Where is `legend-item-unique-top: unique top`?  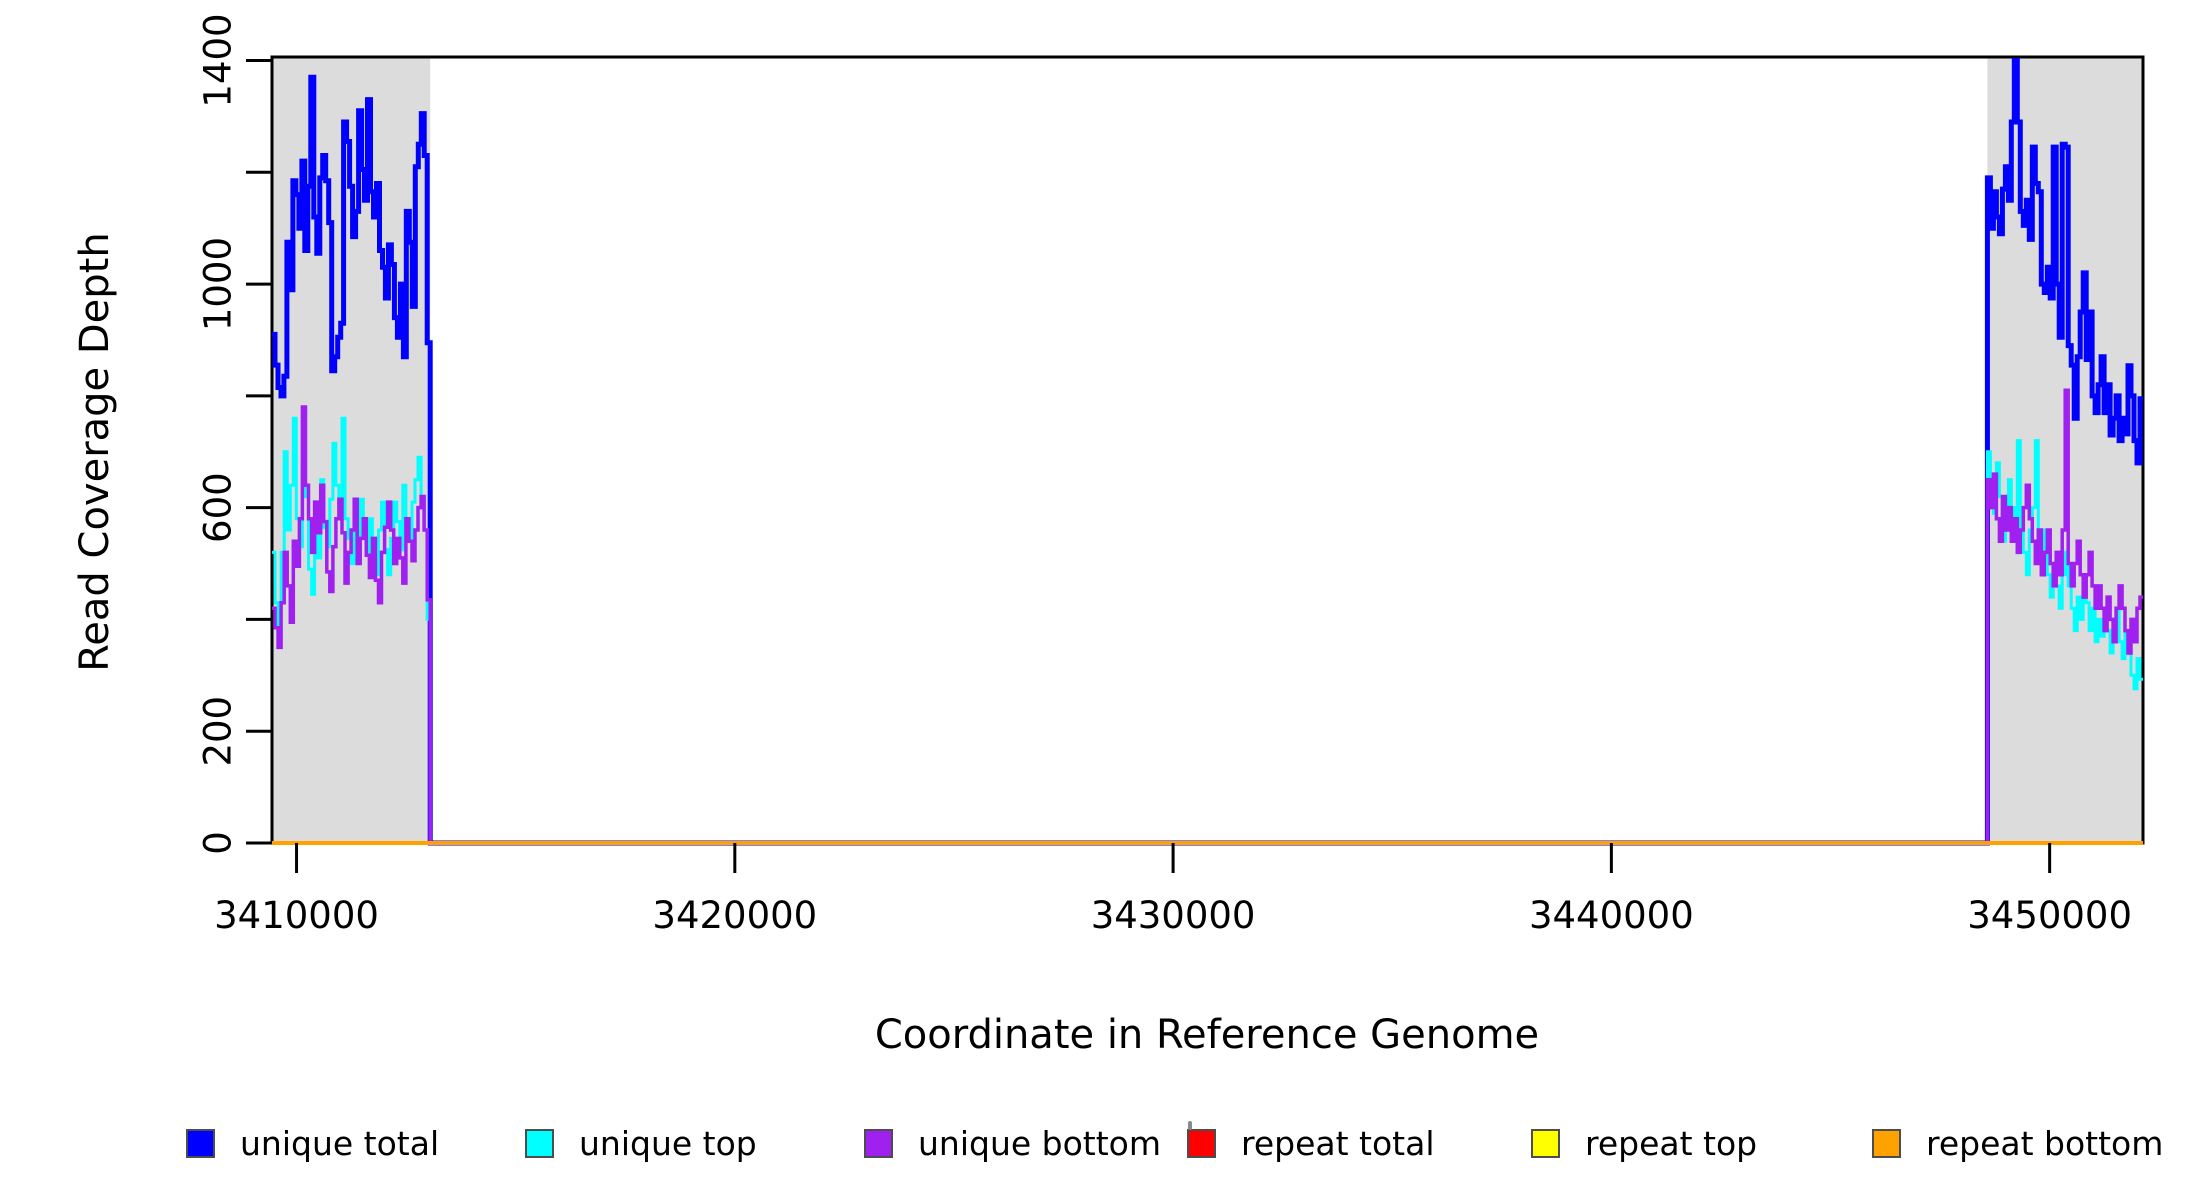
legend-item-unique-top: unique top is located at coordinates (641, 1143).